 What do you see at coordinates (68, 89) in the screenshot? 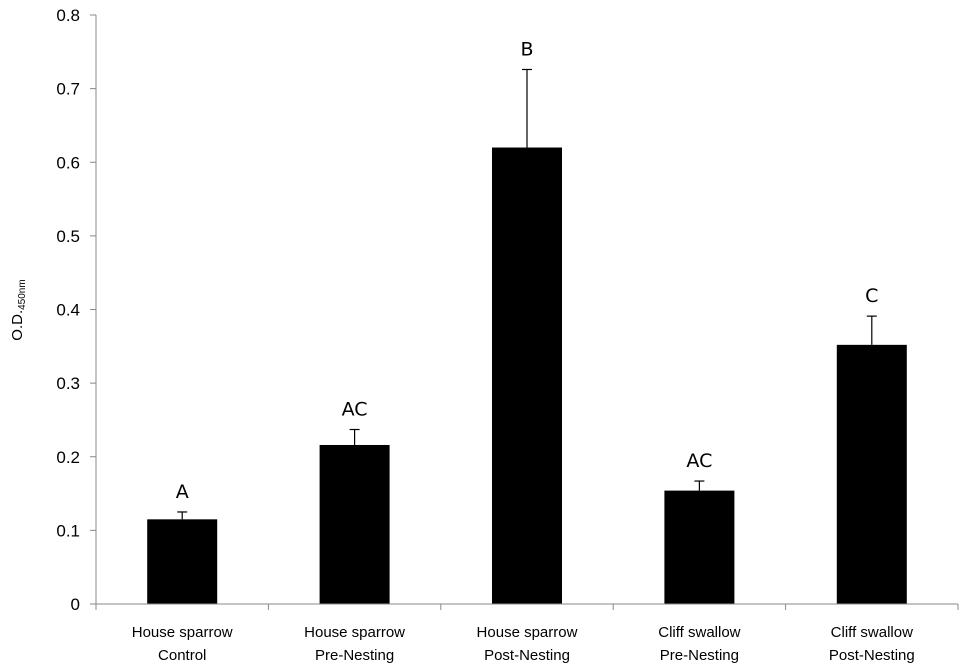
I see `y-tick-label: 0.7` at bounding box center [68, 89].